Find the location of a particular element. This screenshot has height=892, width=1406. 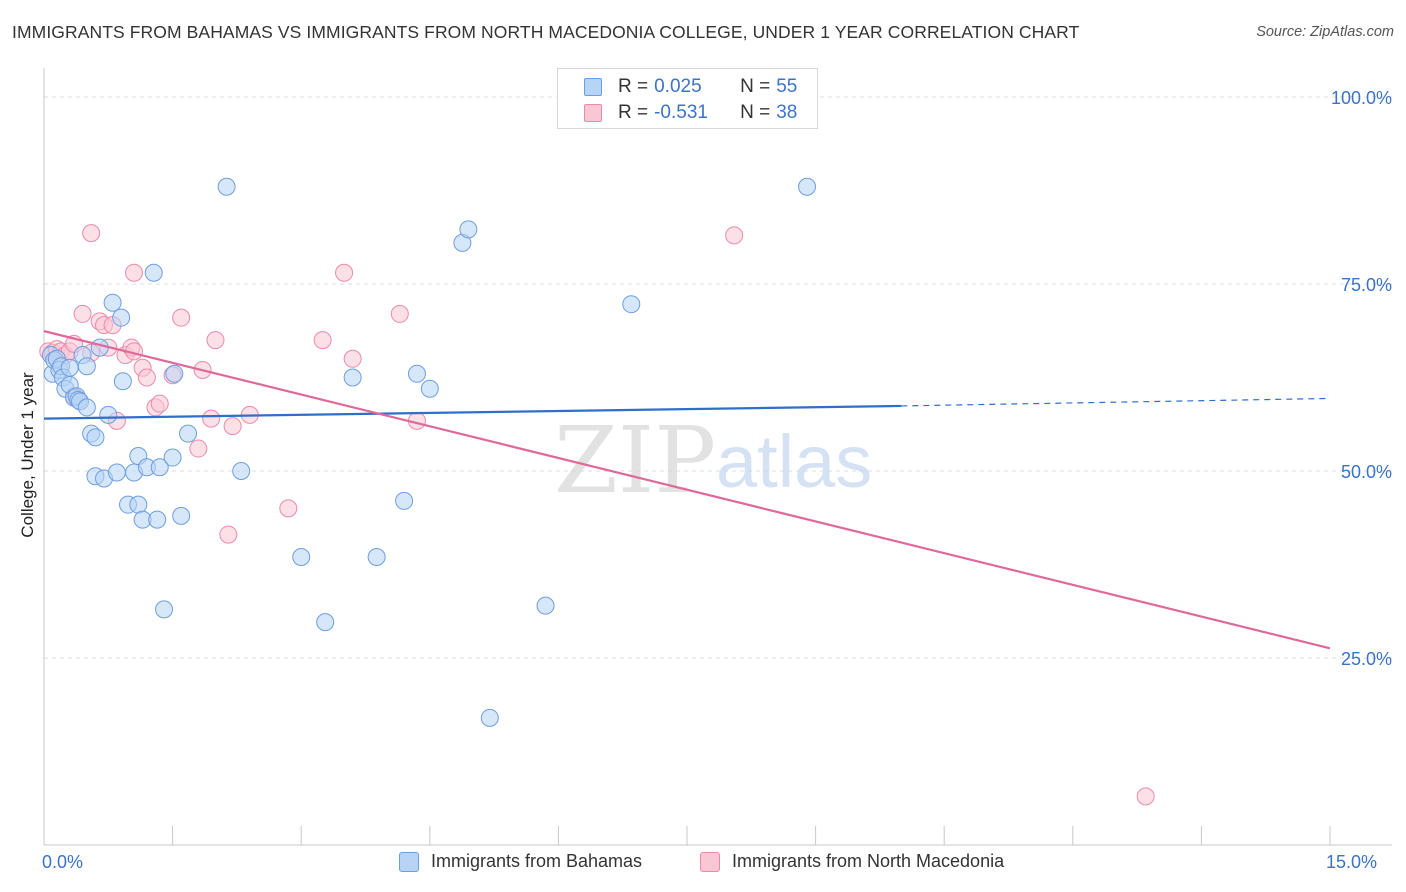

legend-label-bahamas: Immigrants from Bahamas is located at coordinates (537, 861).